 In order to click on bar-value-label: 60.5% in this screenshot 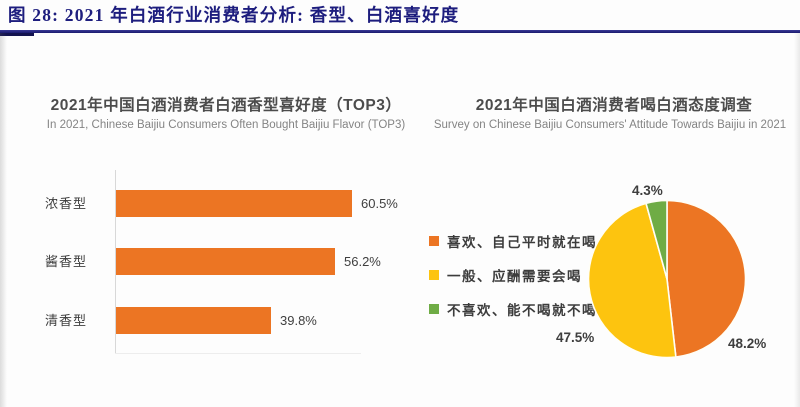, I will do `click(379, 203)`.